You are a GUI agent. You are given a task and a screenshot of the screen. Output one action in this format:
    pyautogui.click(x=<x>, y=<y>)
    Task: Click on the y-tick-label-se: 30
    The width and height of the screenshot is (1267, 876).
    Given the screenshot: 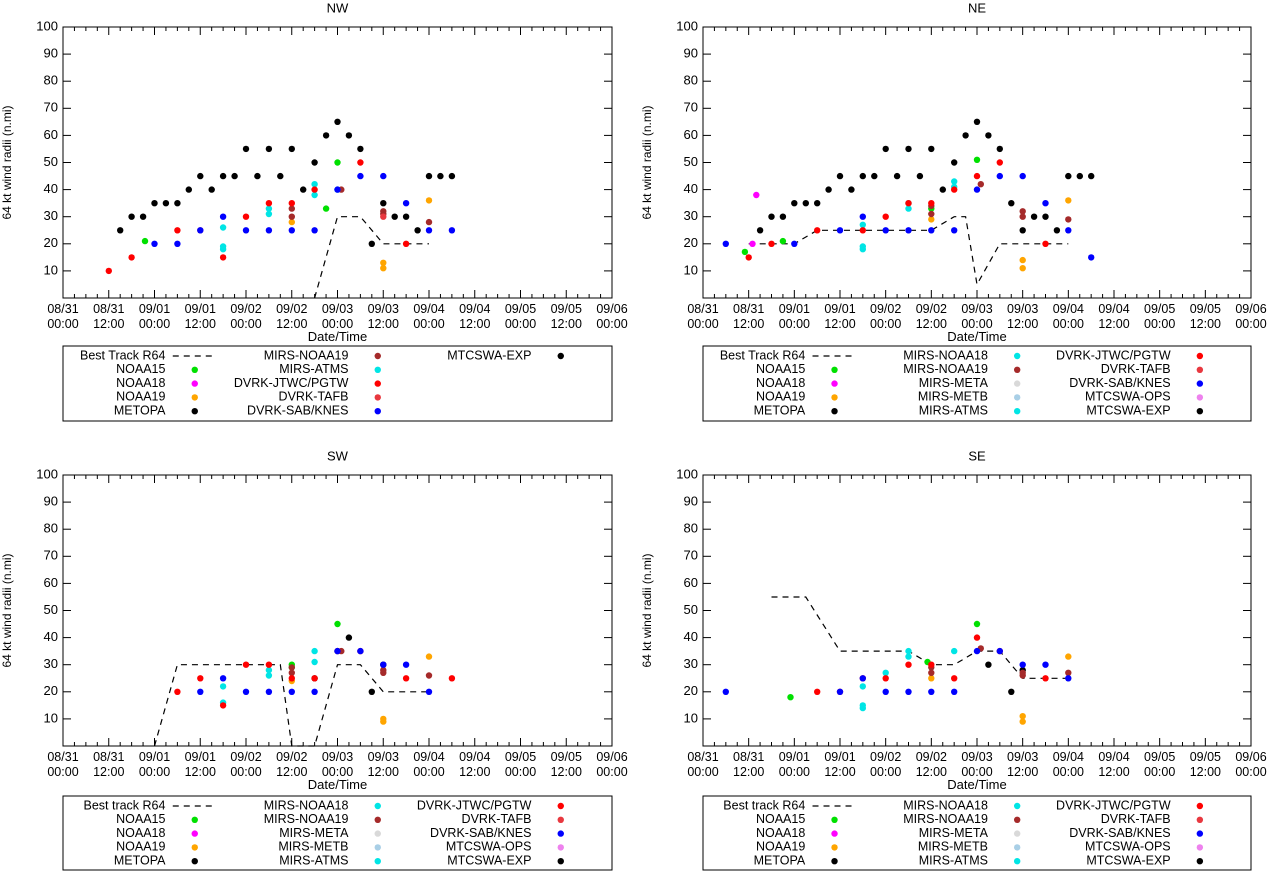 What is the action you would take?
    pyautogui.click(x=691, y=663)
    